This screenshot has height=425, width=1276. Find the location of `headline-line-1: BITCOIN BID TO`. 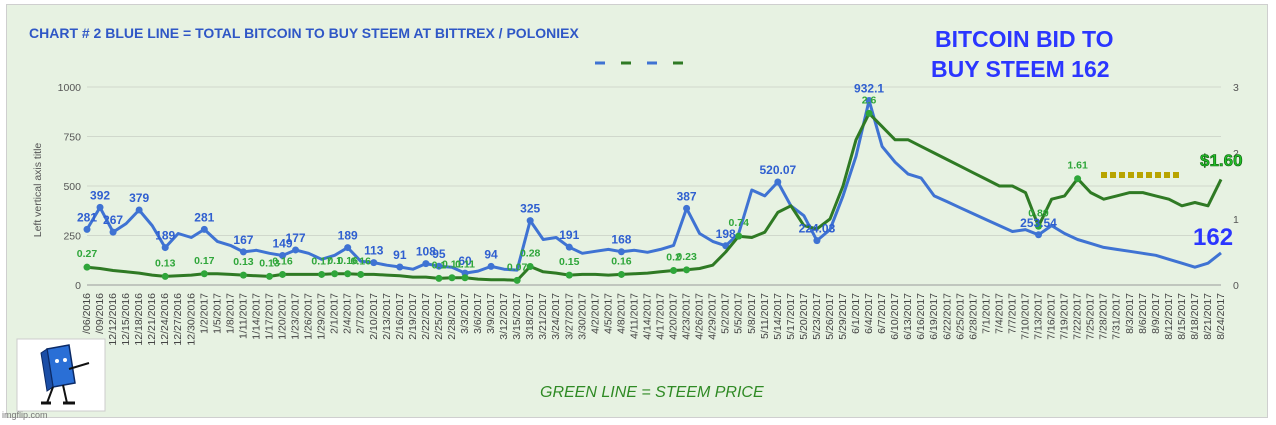

headline-line-1: BITCOIN BID TO is located at coordinates (1024, 39).